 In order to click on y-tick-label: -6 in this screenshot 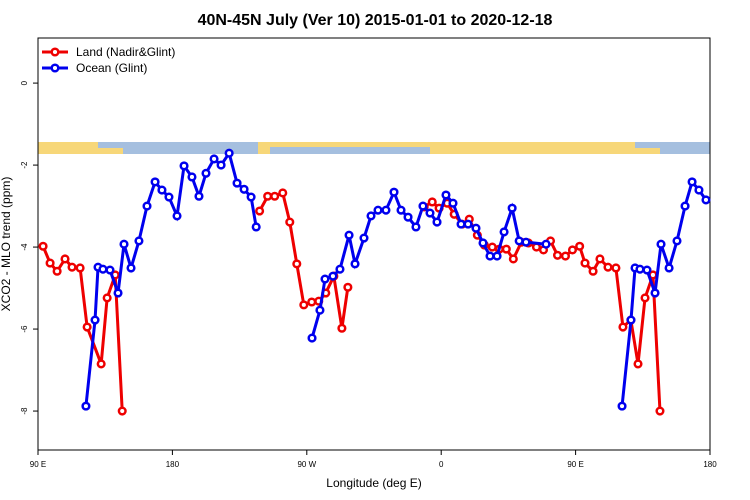, I will do `click(24, 329)`.